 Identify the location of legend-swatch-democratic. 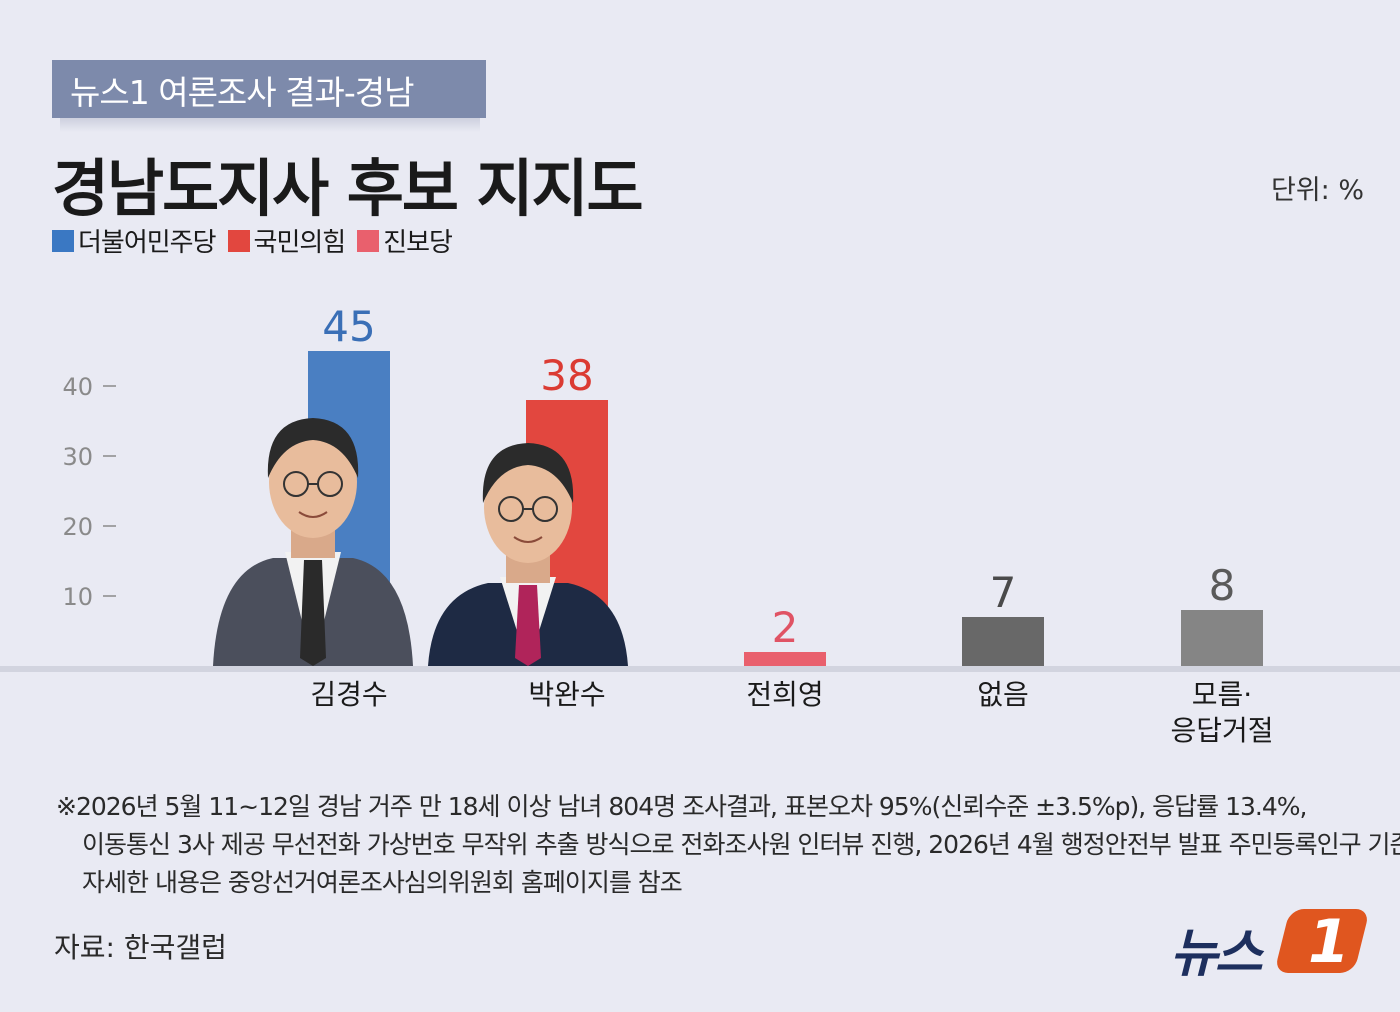
(63, 240).